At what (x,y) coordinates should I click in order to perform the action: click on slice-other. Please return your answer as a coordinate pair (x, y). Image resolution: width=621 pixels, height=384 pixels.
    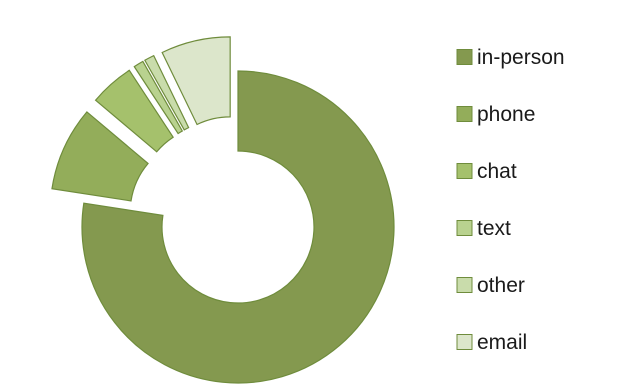
    Looking at the image, I should click on (167, 92).